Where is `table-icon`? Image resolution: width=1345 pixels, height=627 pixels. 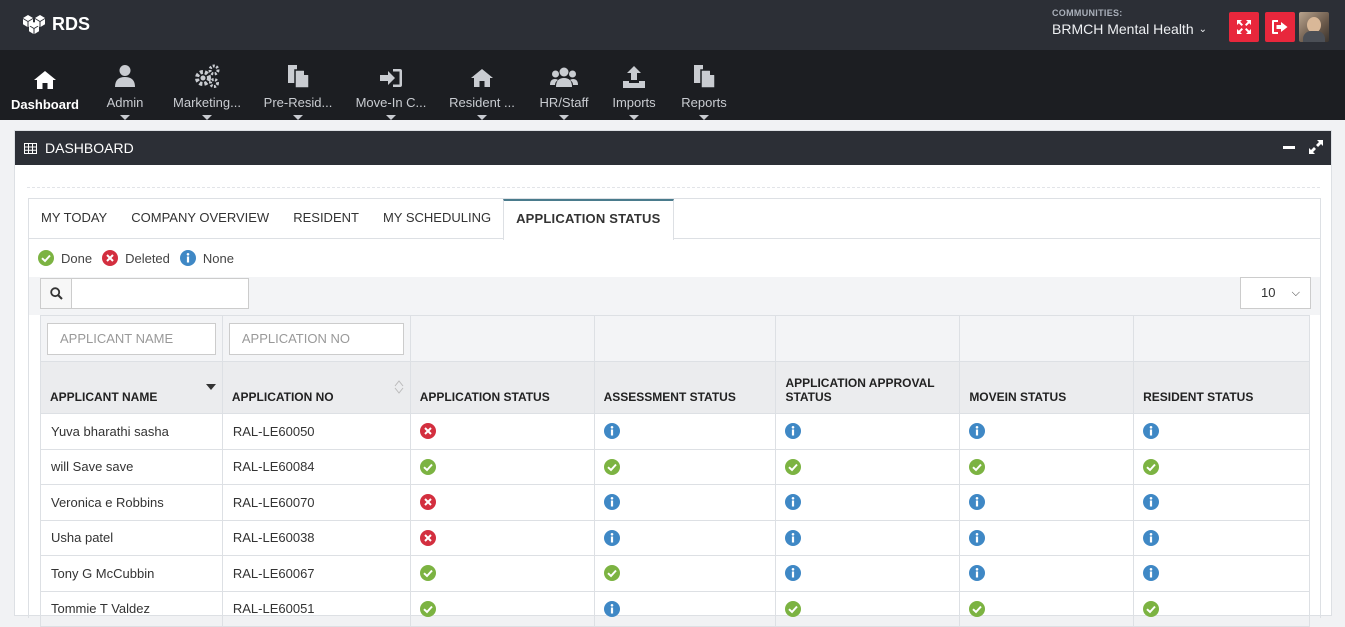
table-icon is located at coordinates (30, 148).